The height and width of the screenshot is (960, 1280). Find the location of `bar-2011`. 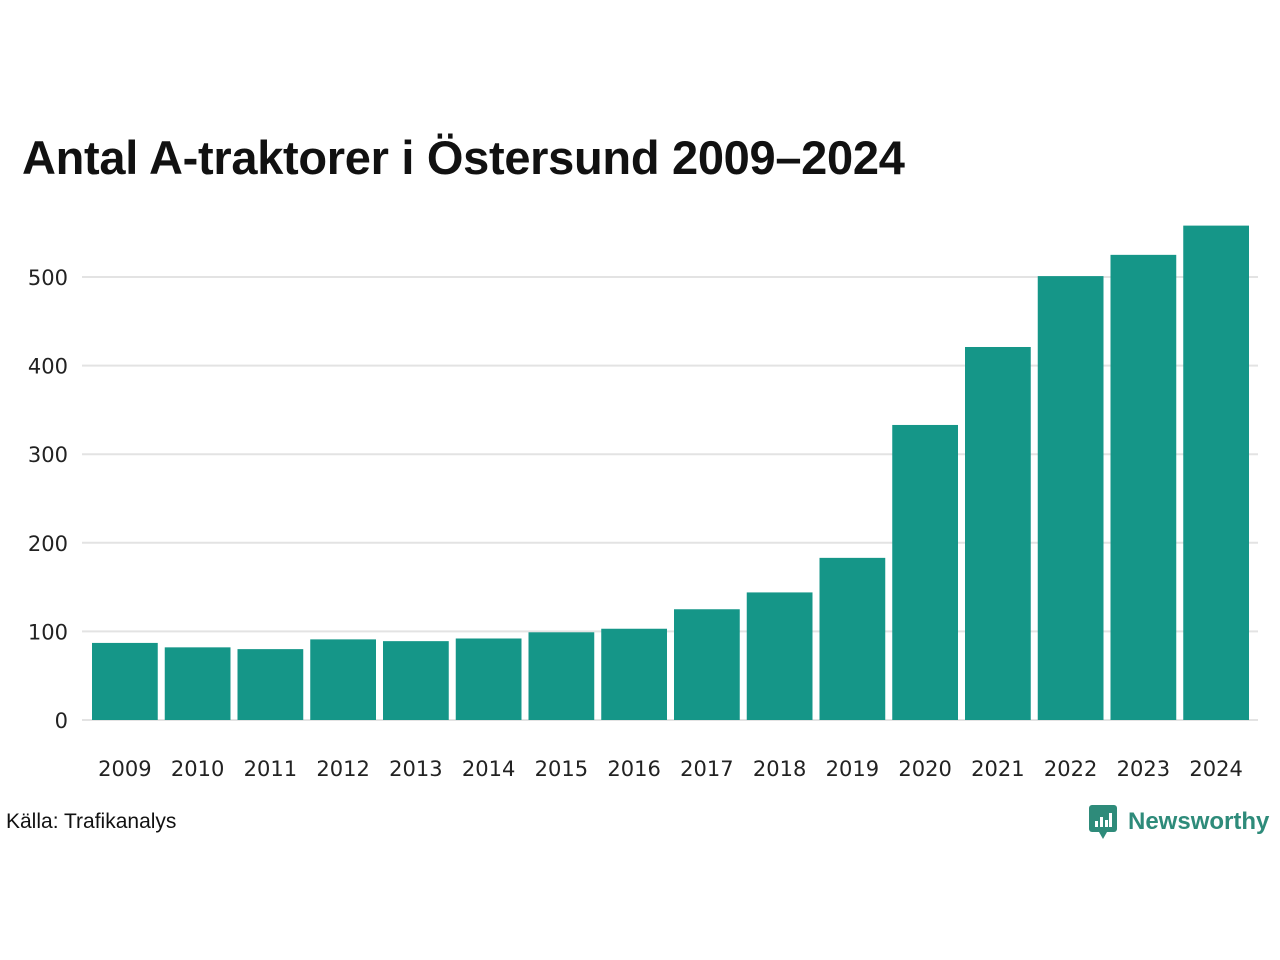

bar-2011 is located at coordinates (270, 684).